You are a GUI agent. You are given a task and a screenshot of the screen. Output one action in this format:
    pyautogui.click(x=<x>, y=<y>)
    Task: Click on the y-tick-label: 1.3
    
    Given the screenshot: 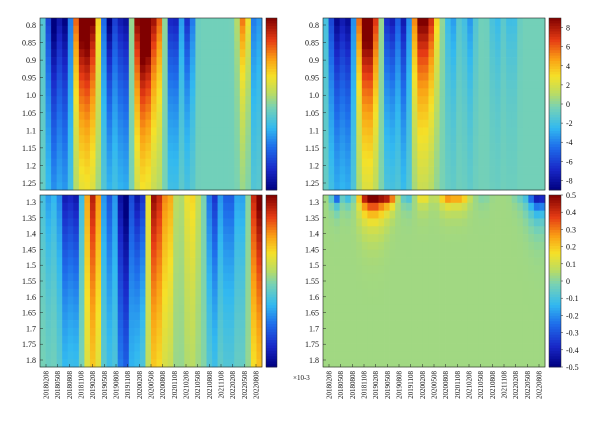 What is the action you would take?
    pyautogui.click(x=314, y=202)
    